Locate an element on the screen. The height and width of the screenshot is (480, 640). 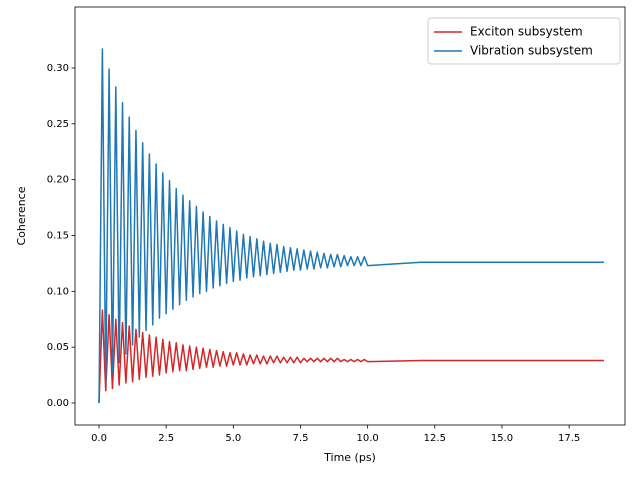
y-tick-label: 0.30 is located at coordinates (58, 68).